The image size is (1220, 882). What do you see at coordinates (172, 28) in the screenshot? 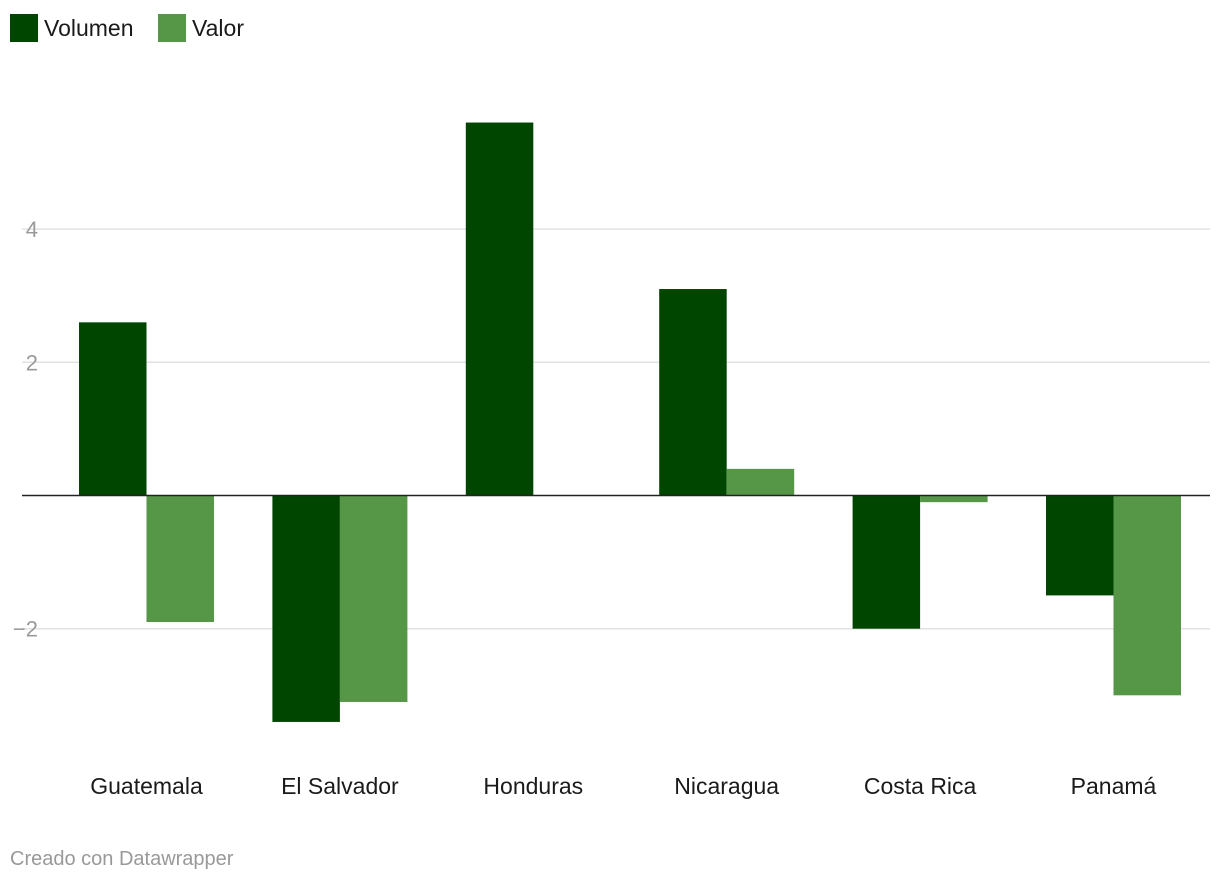
I see `legend-swatch-valor` at bounding box center [172, 28].